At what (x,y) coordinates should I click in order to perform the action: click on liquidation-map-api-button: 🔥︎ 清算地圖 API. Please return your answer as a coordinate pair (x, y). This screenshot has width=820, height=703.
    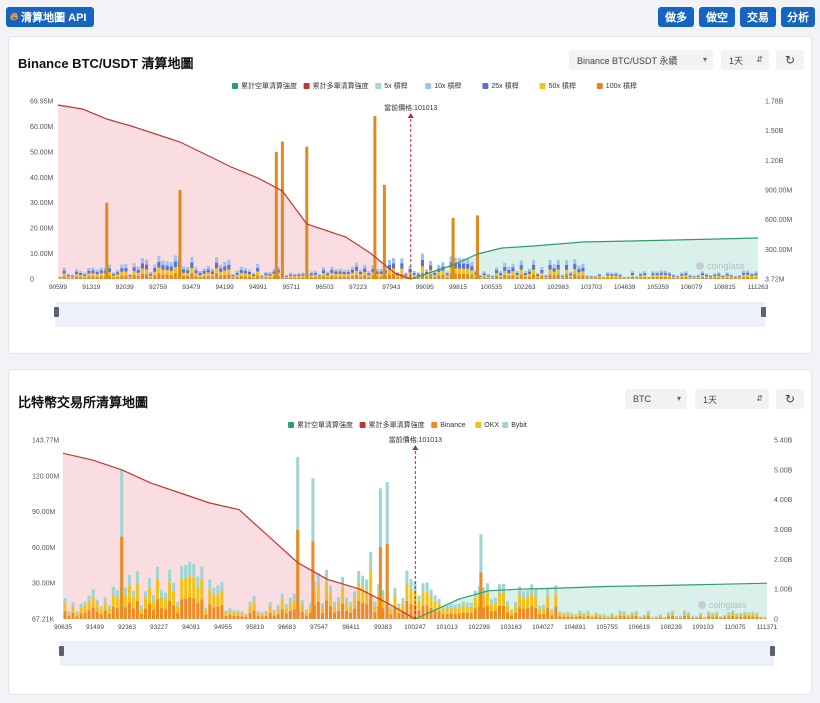
    Looking at the image, I should click on (50, 17).